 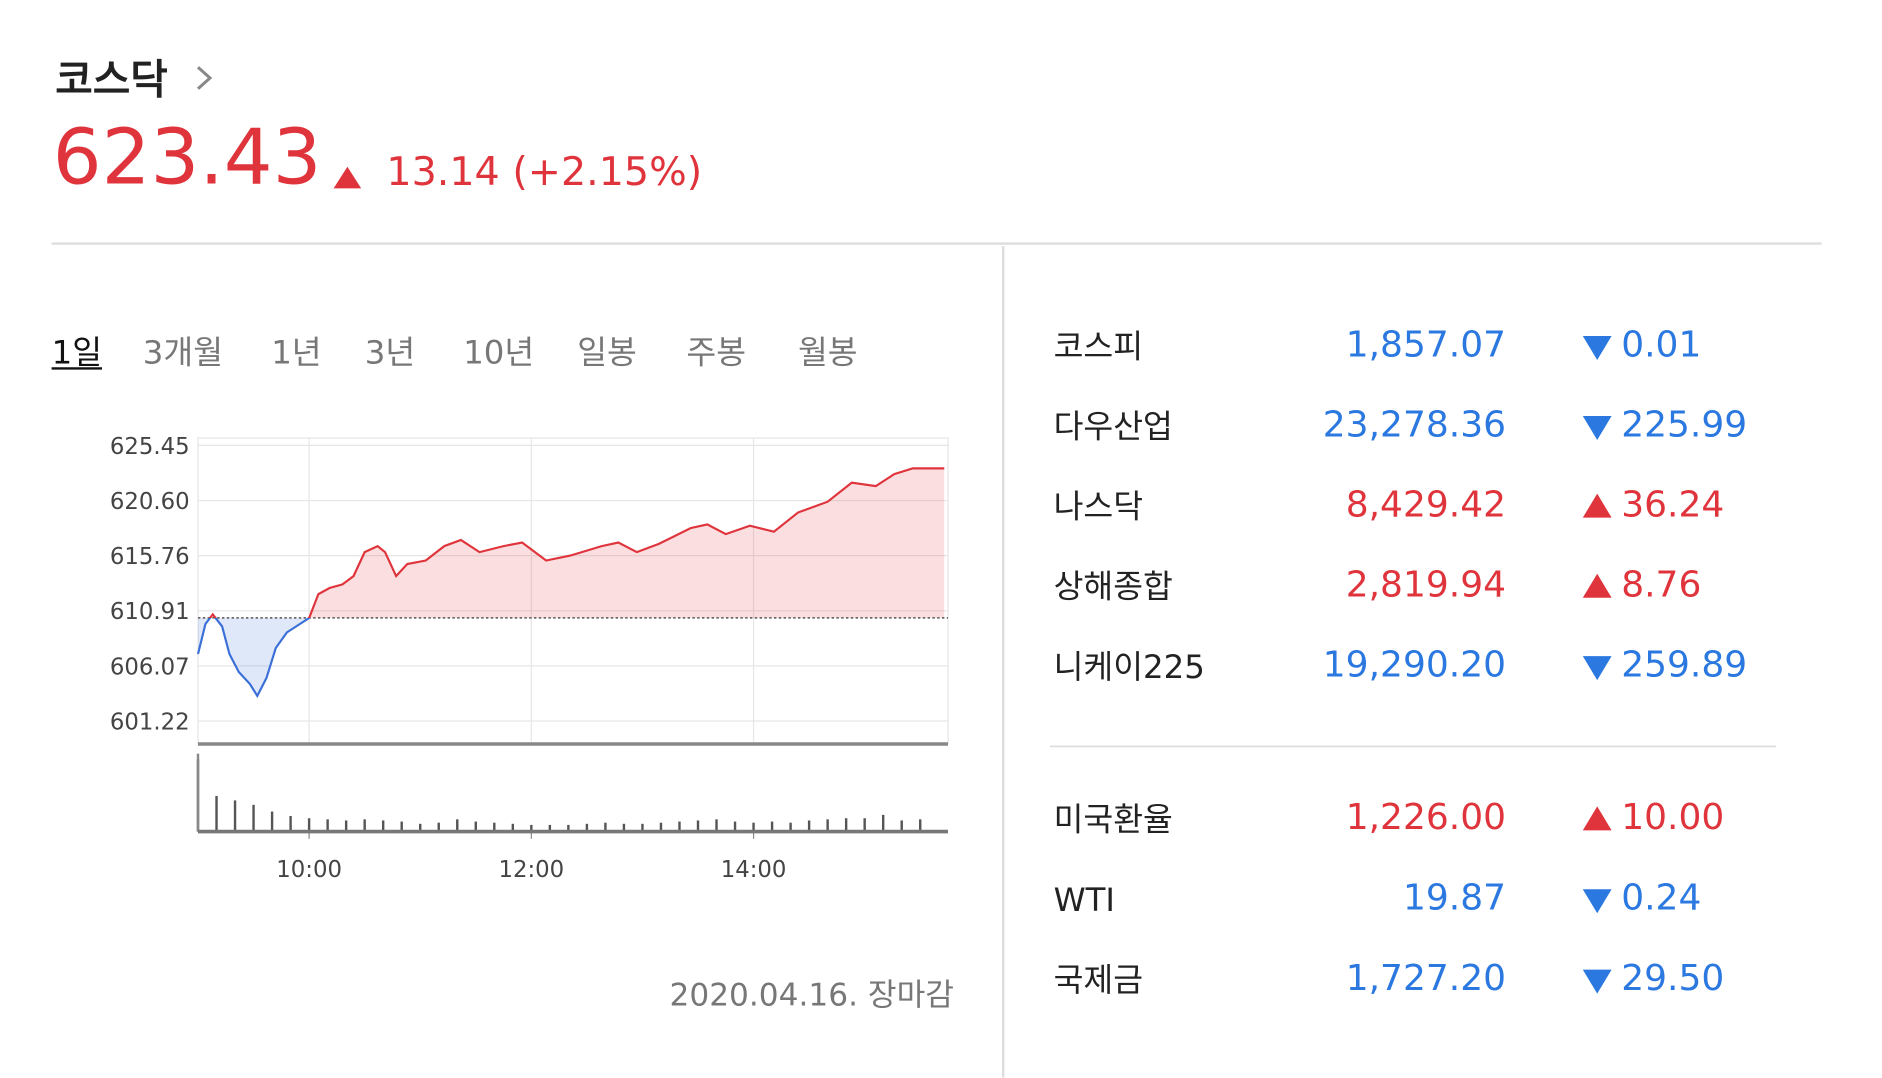 What do you see at coordinates (1672, 504) in the screenshot?
I see `market-change: 36.24` at bounding box center [1672, 504].